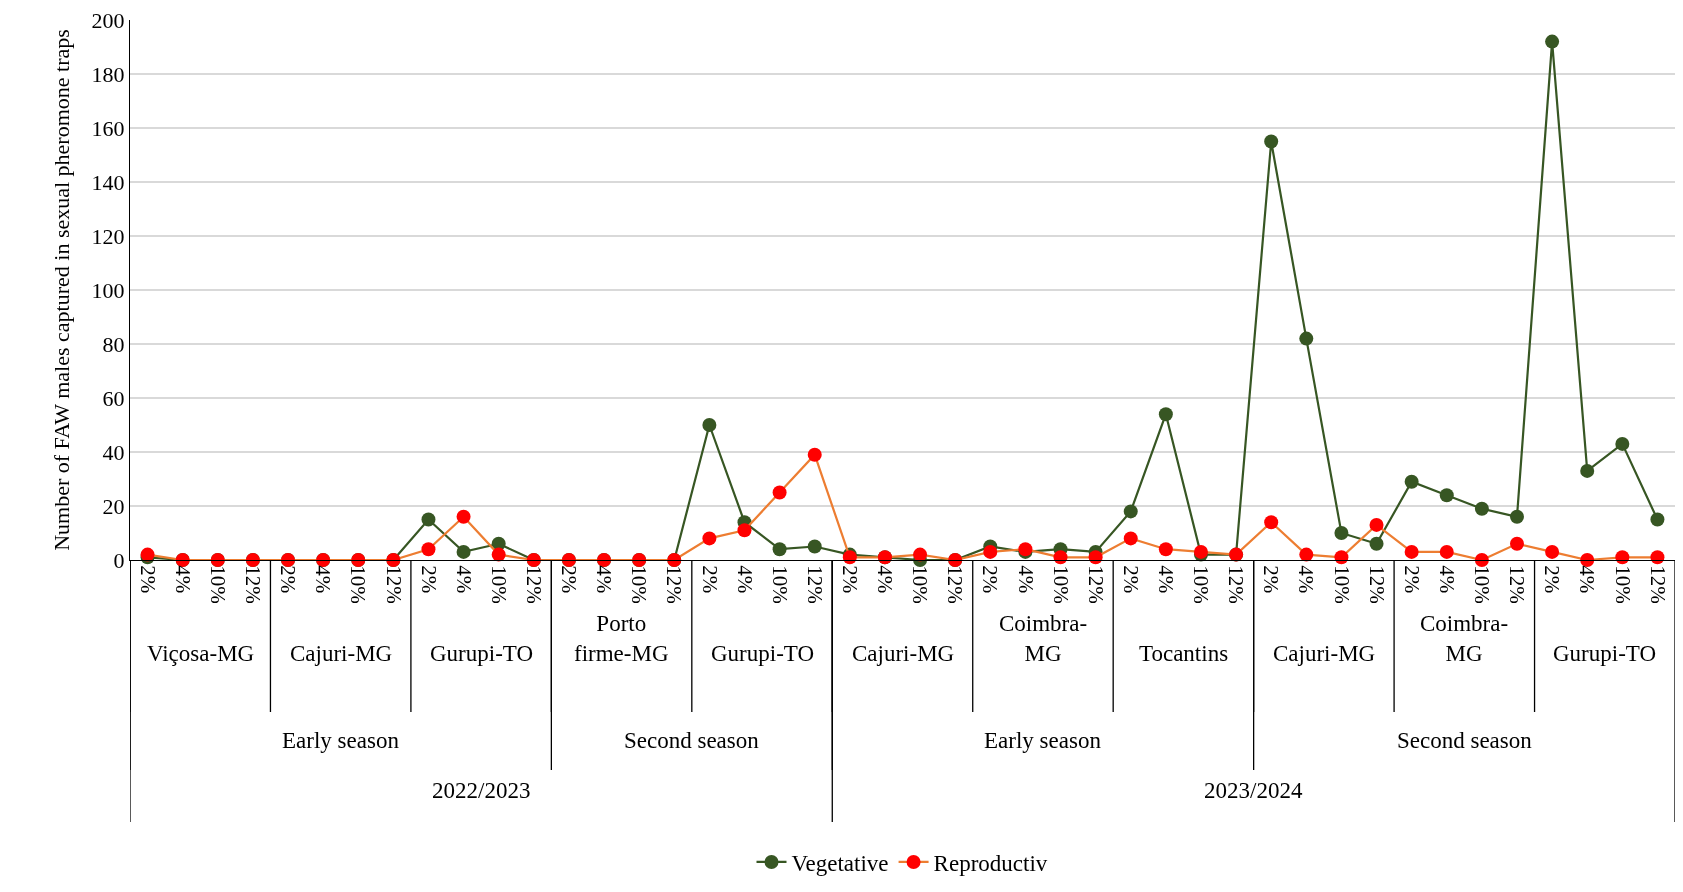 Image resolution: width=1683 pixels, height=892 pixels. What do you see at coordinates (108, 74) in the screenshot?
I see `y-tick-label: 180` at bounding box center [108, 74].